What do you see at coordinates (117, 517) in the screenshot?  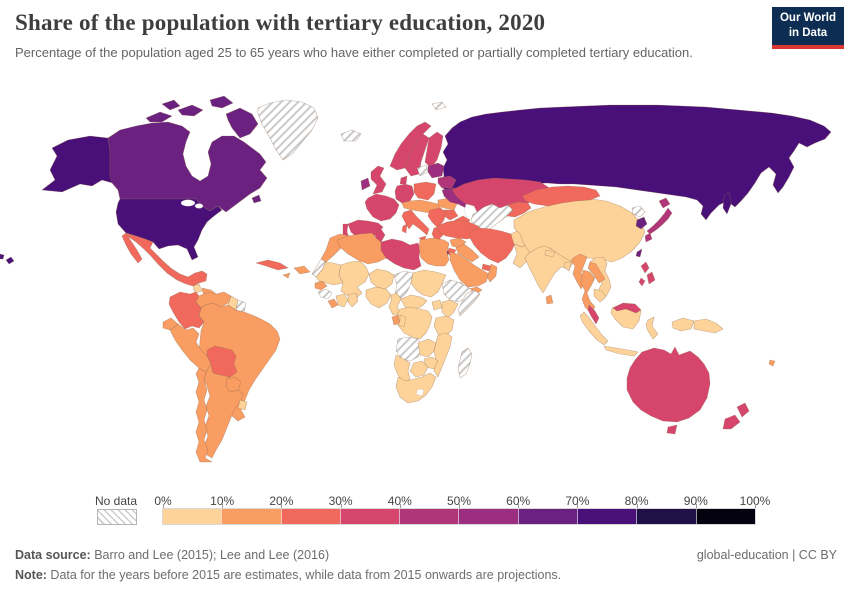 I see `legend-no-data-swatch` at bounding box center [117, 517].